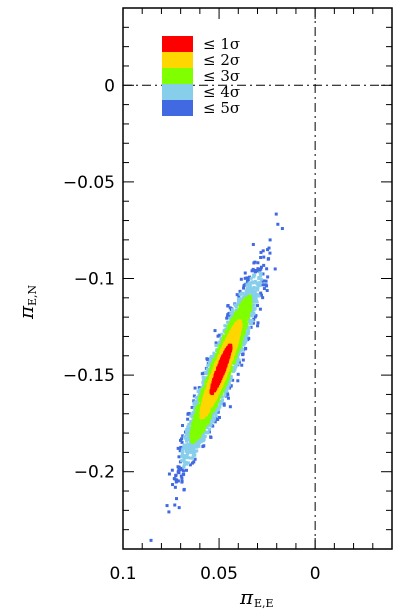 The width and height of the screenshot is (393, 610). What do you see at coordinates (246, 597) in the screenshot?
I see `x-axis-label: π` at bounding box center [246, 597].